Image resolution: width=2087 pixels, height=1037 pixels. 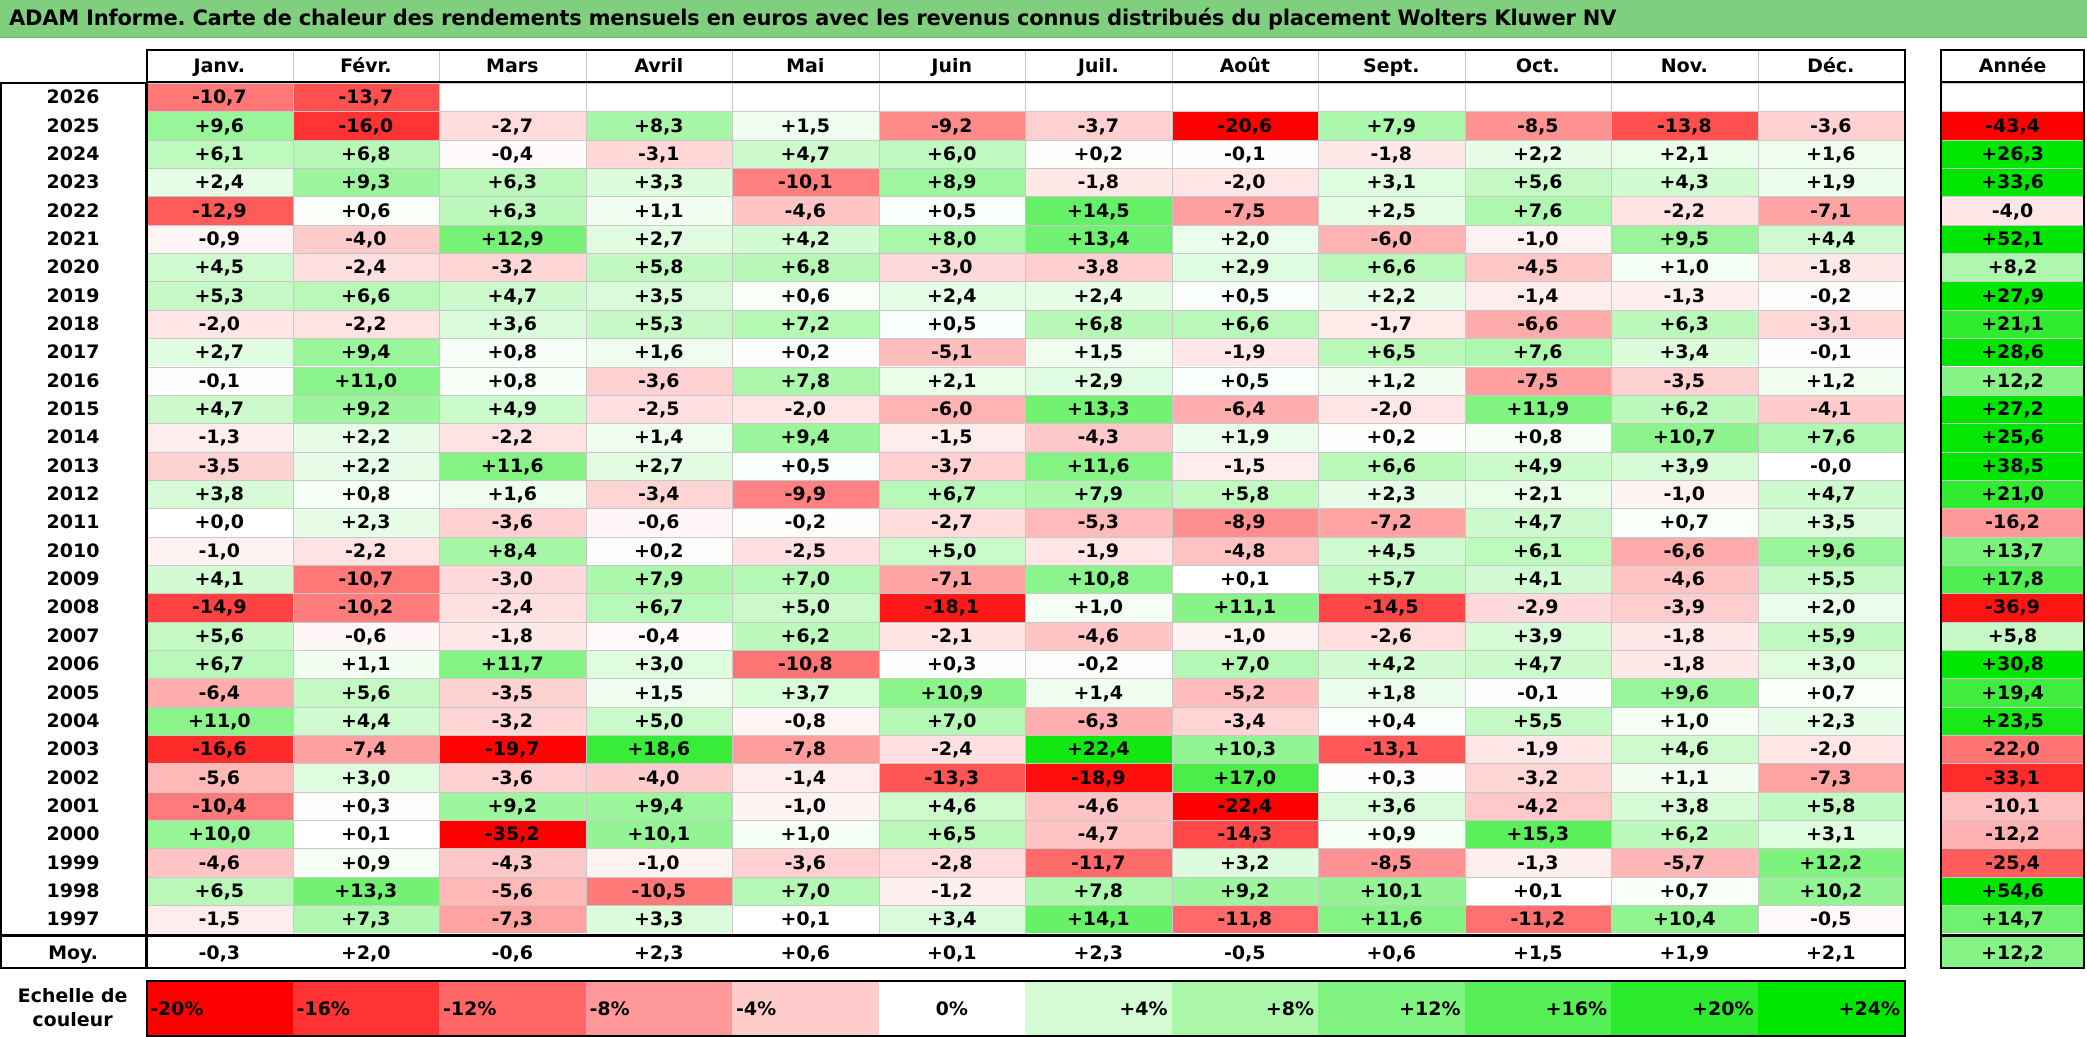 What do you see at coordinates (1098, 579) in the screenshot?
I see `heatmap-cell: +10,8` at bounding box center [1098, 579].